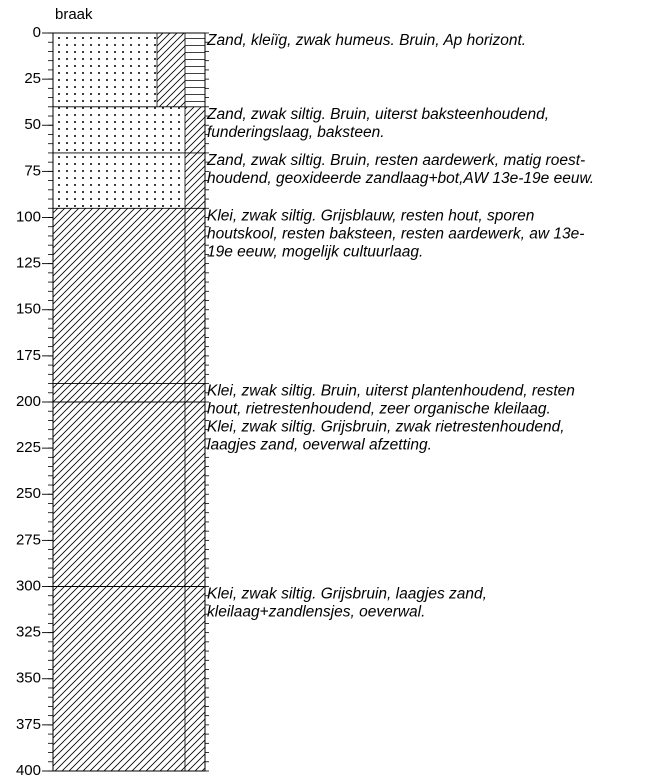  I want to click on depth-label: 350, so click(28, 678).